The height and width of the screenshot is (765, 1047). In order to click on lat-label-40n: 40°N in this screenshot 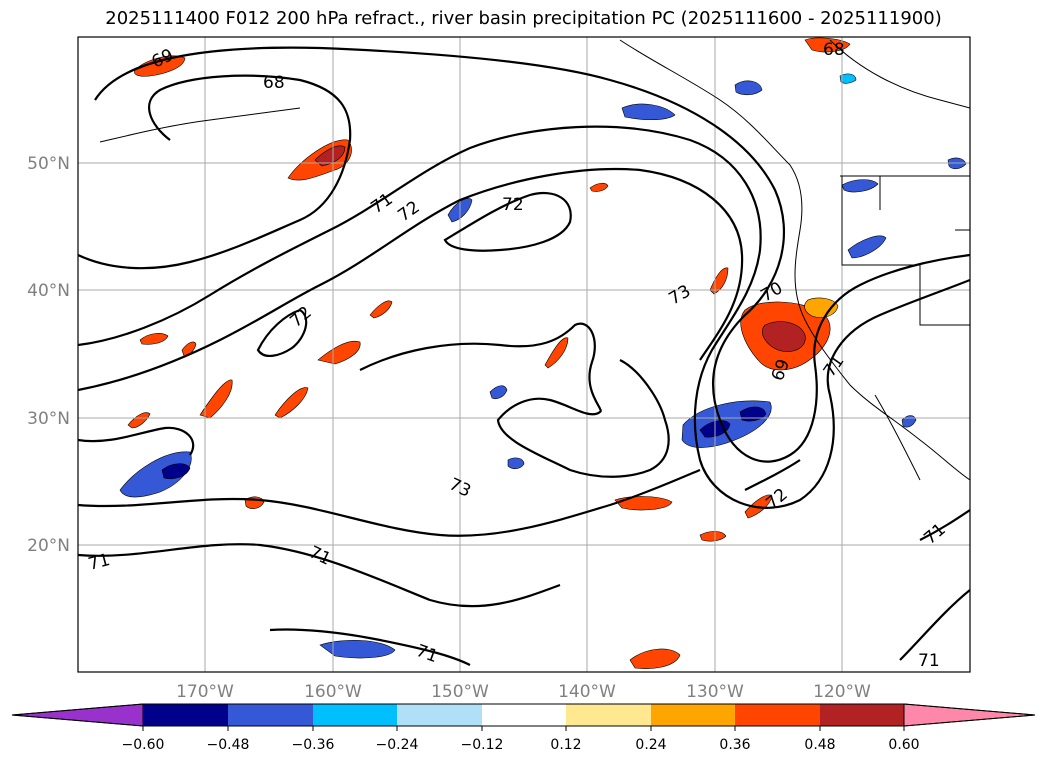, I will do `click(48, 291)`.